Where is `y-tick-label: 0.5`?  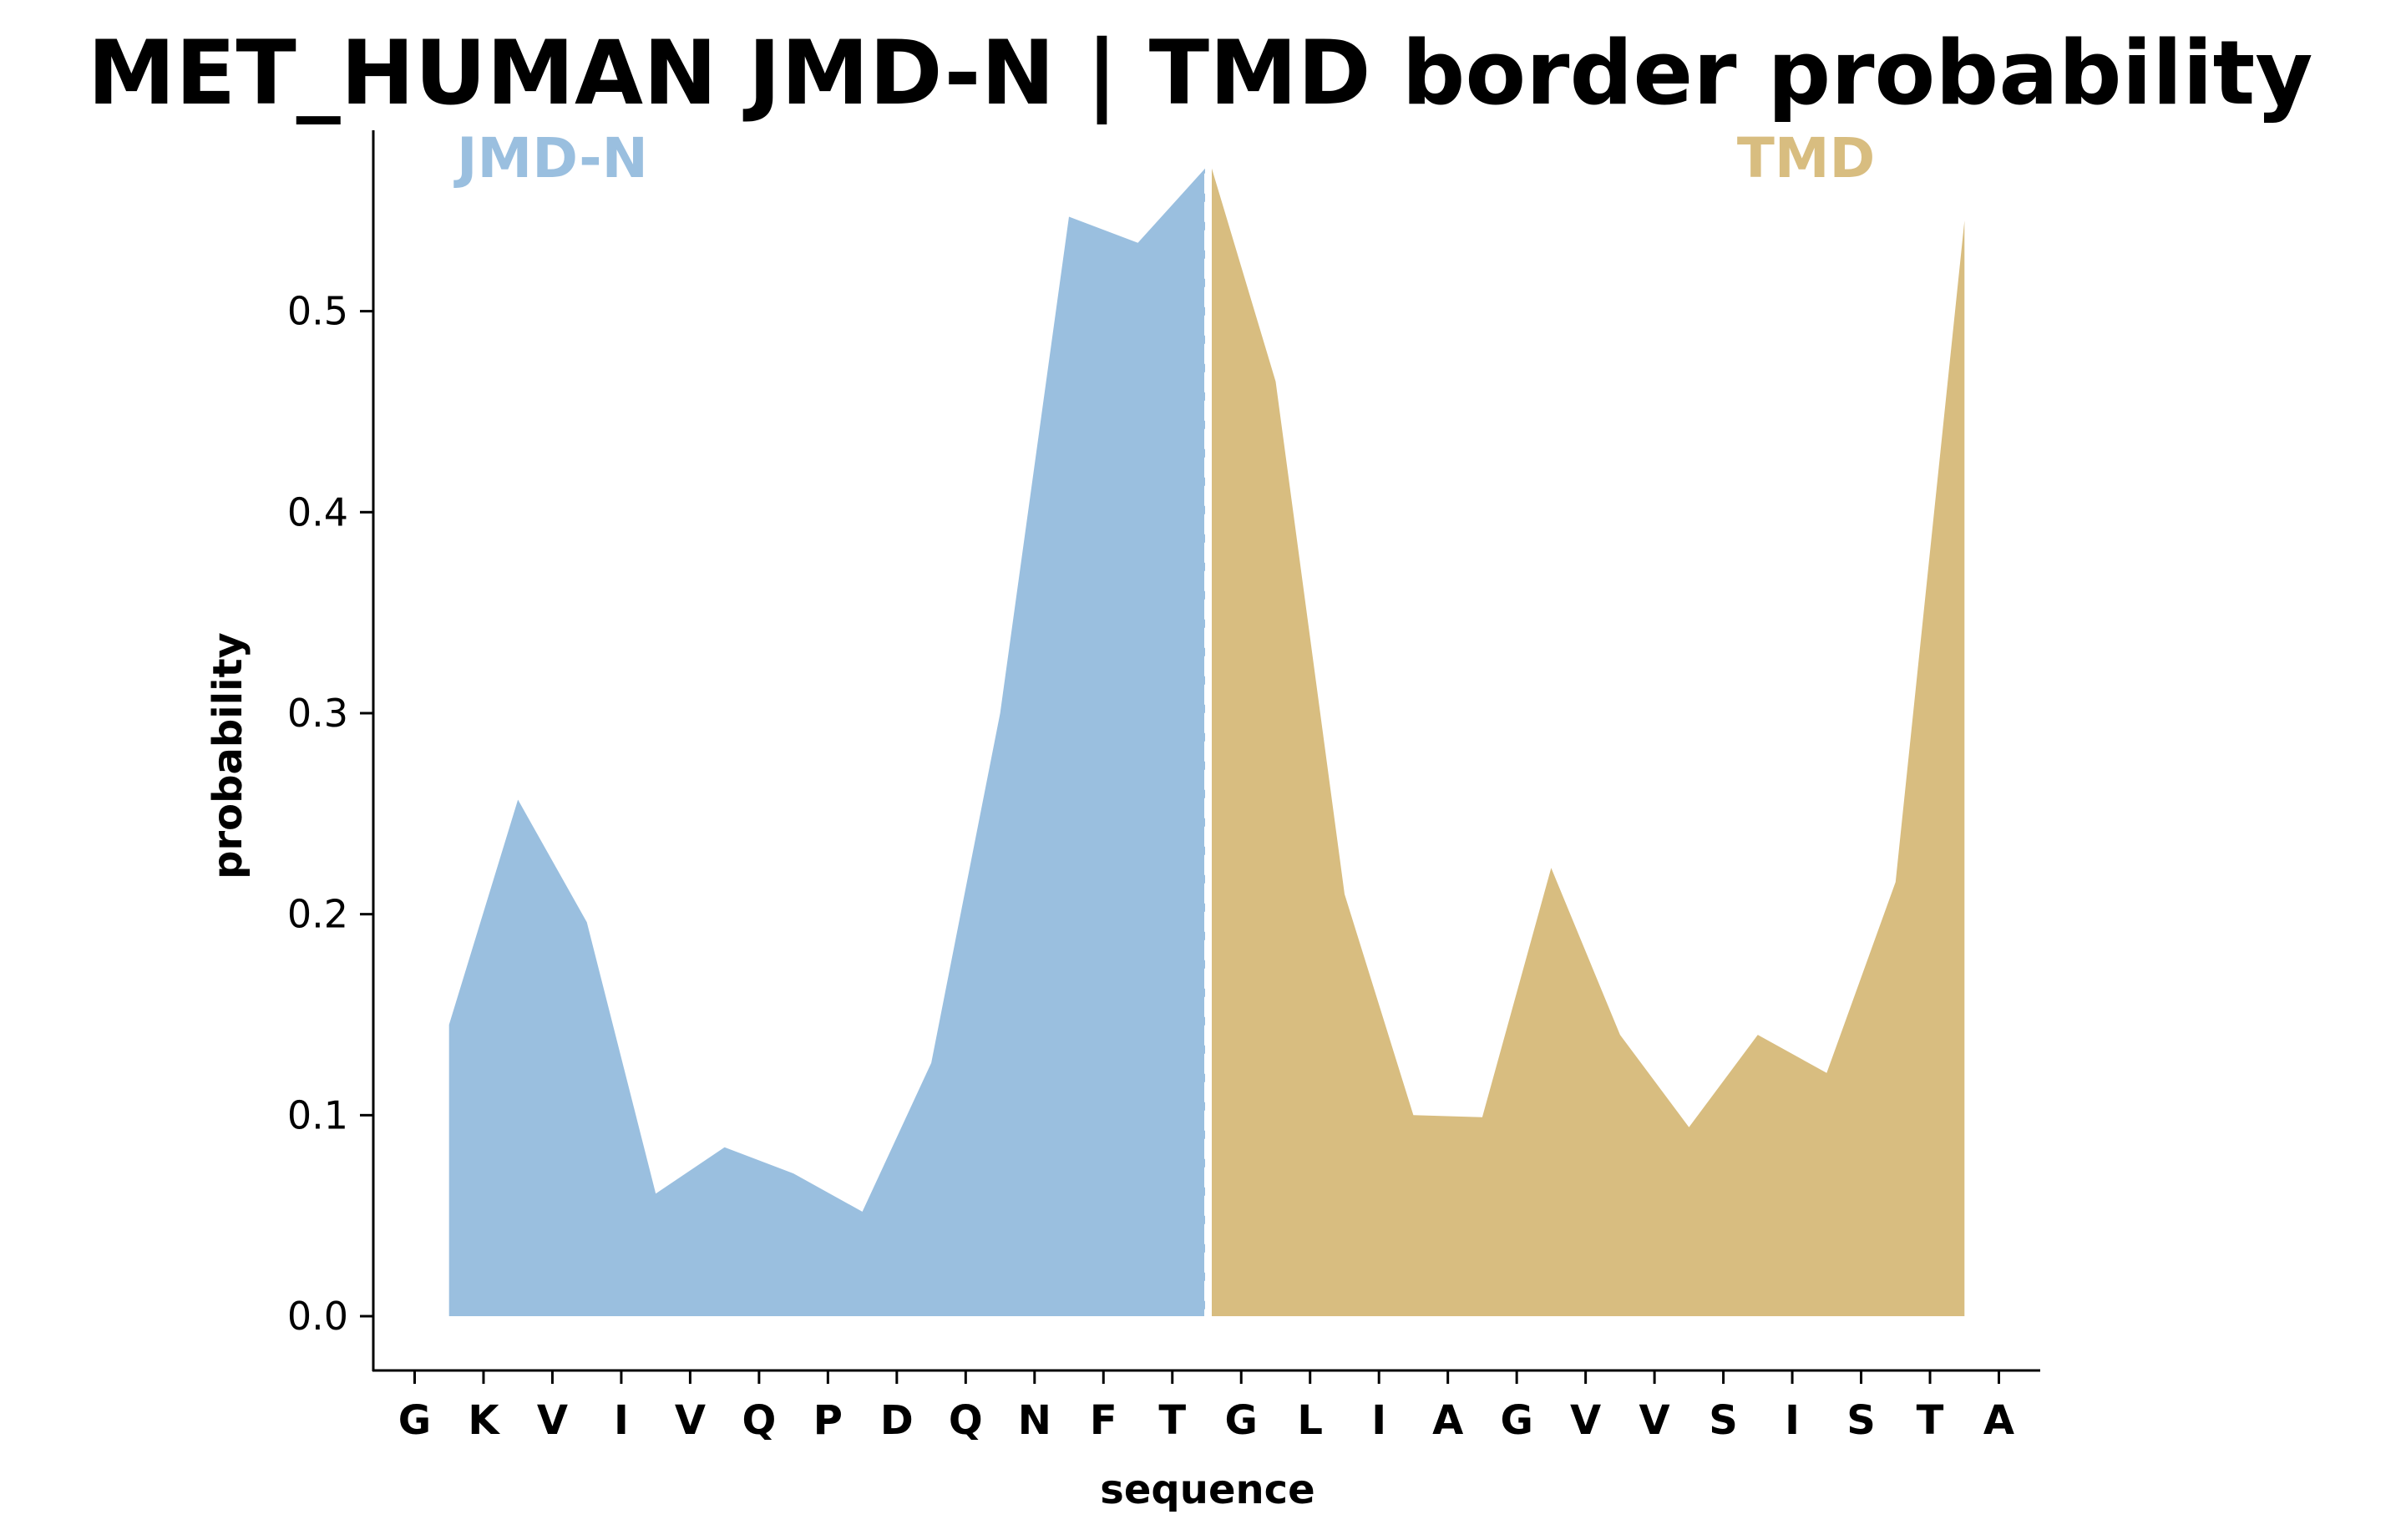
y-tick-label: 0.5 is located at coordinates (317, 311).